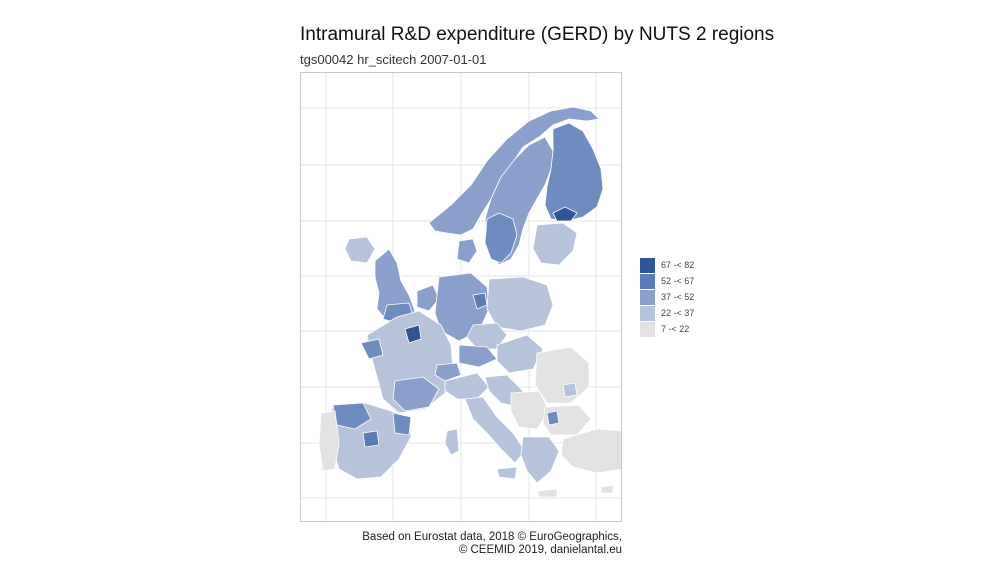 The width and height of the screenshot is (1000, 562). What do you see at coordinates (416, 394) in the screenshot?
I see `region-france-south` at bounding box center [416, 394].